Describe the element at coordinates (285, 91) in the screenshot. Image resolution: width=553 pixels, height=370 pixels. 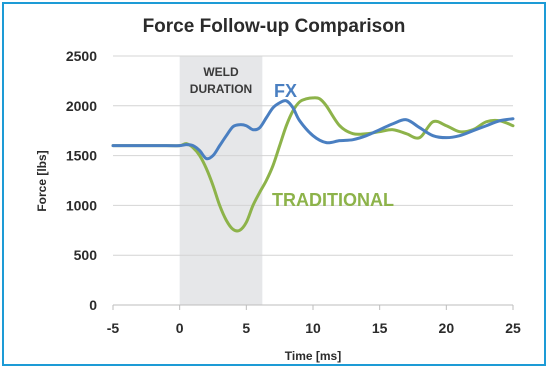
I see `series-label-fx: FX` at that location.